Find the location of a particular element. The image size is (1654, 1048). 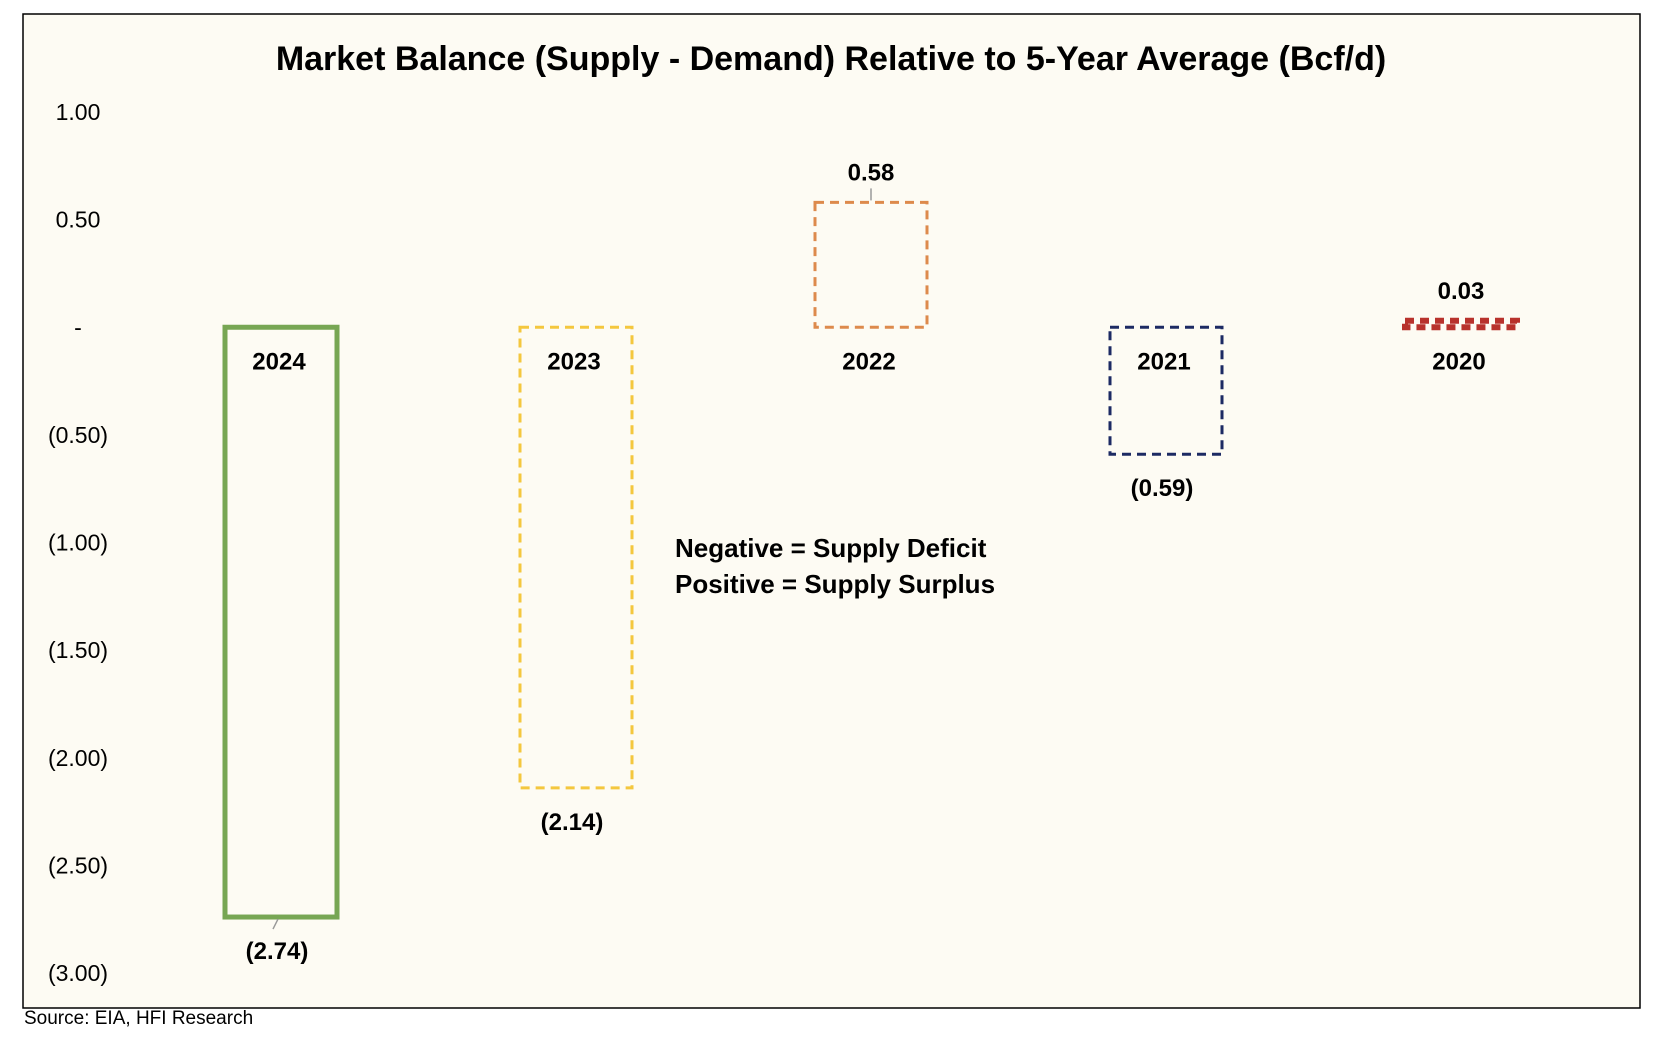

category-label: 2023 is located at coordinates (573, 361).